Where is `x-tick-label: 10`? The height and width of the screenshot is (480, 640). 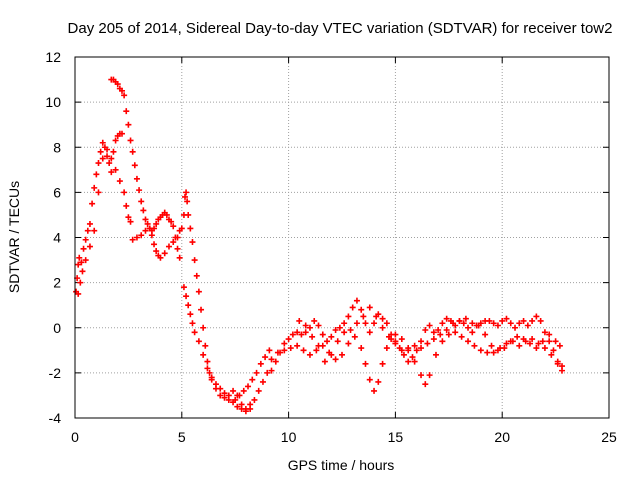 x-tick-label: 10 is located at coordinates (289, 437).